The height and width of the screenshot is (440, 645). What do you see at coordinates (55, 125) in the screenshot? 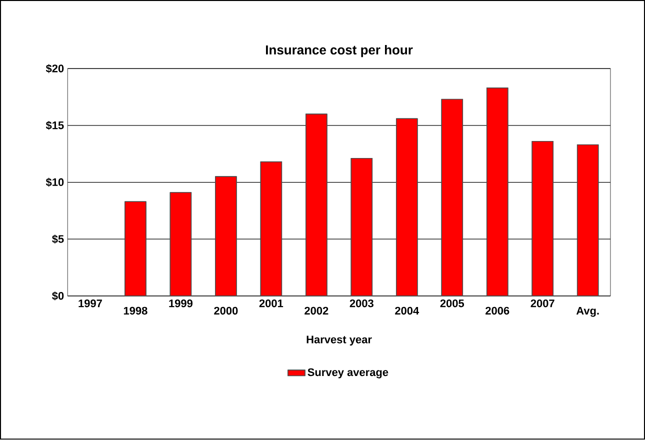
I see `y-tick-label: $15` at bounding box center [55, 125].